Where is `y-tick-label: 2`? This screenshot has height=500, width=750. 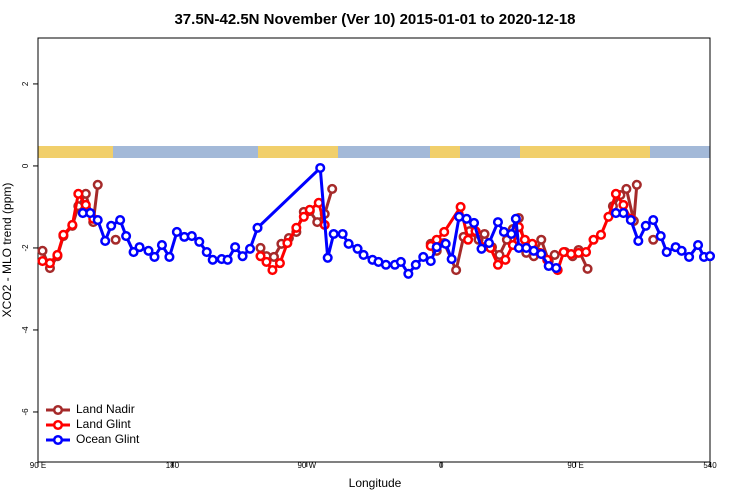 y-tick-label: 2 is located at coordinates (25, 83).